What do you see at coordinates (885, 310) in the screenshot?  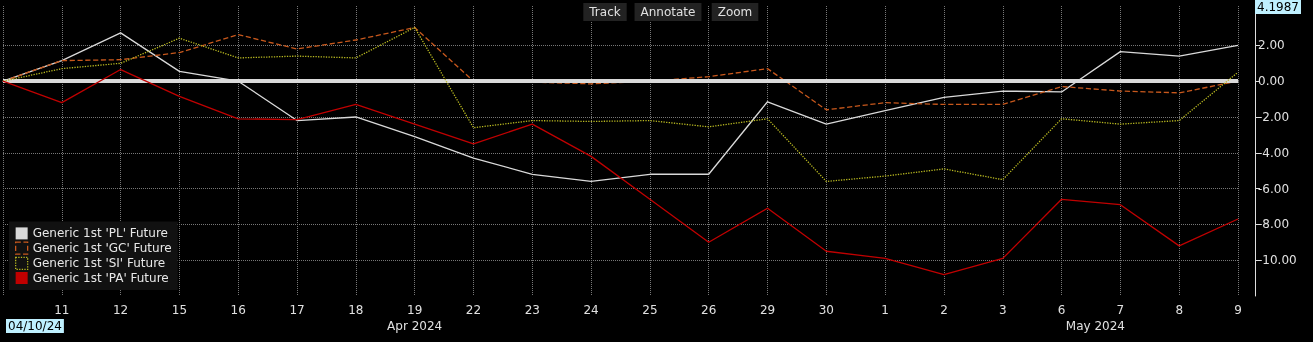 I see `x-tick-label: 1` at bounding box center [885, 310].